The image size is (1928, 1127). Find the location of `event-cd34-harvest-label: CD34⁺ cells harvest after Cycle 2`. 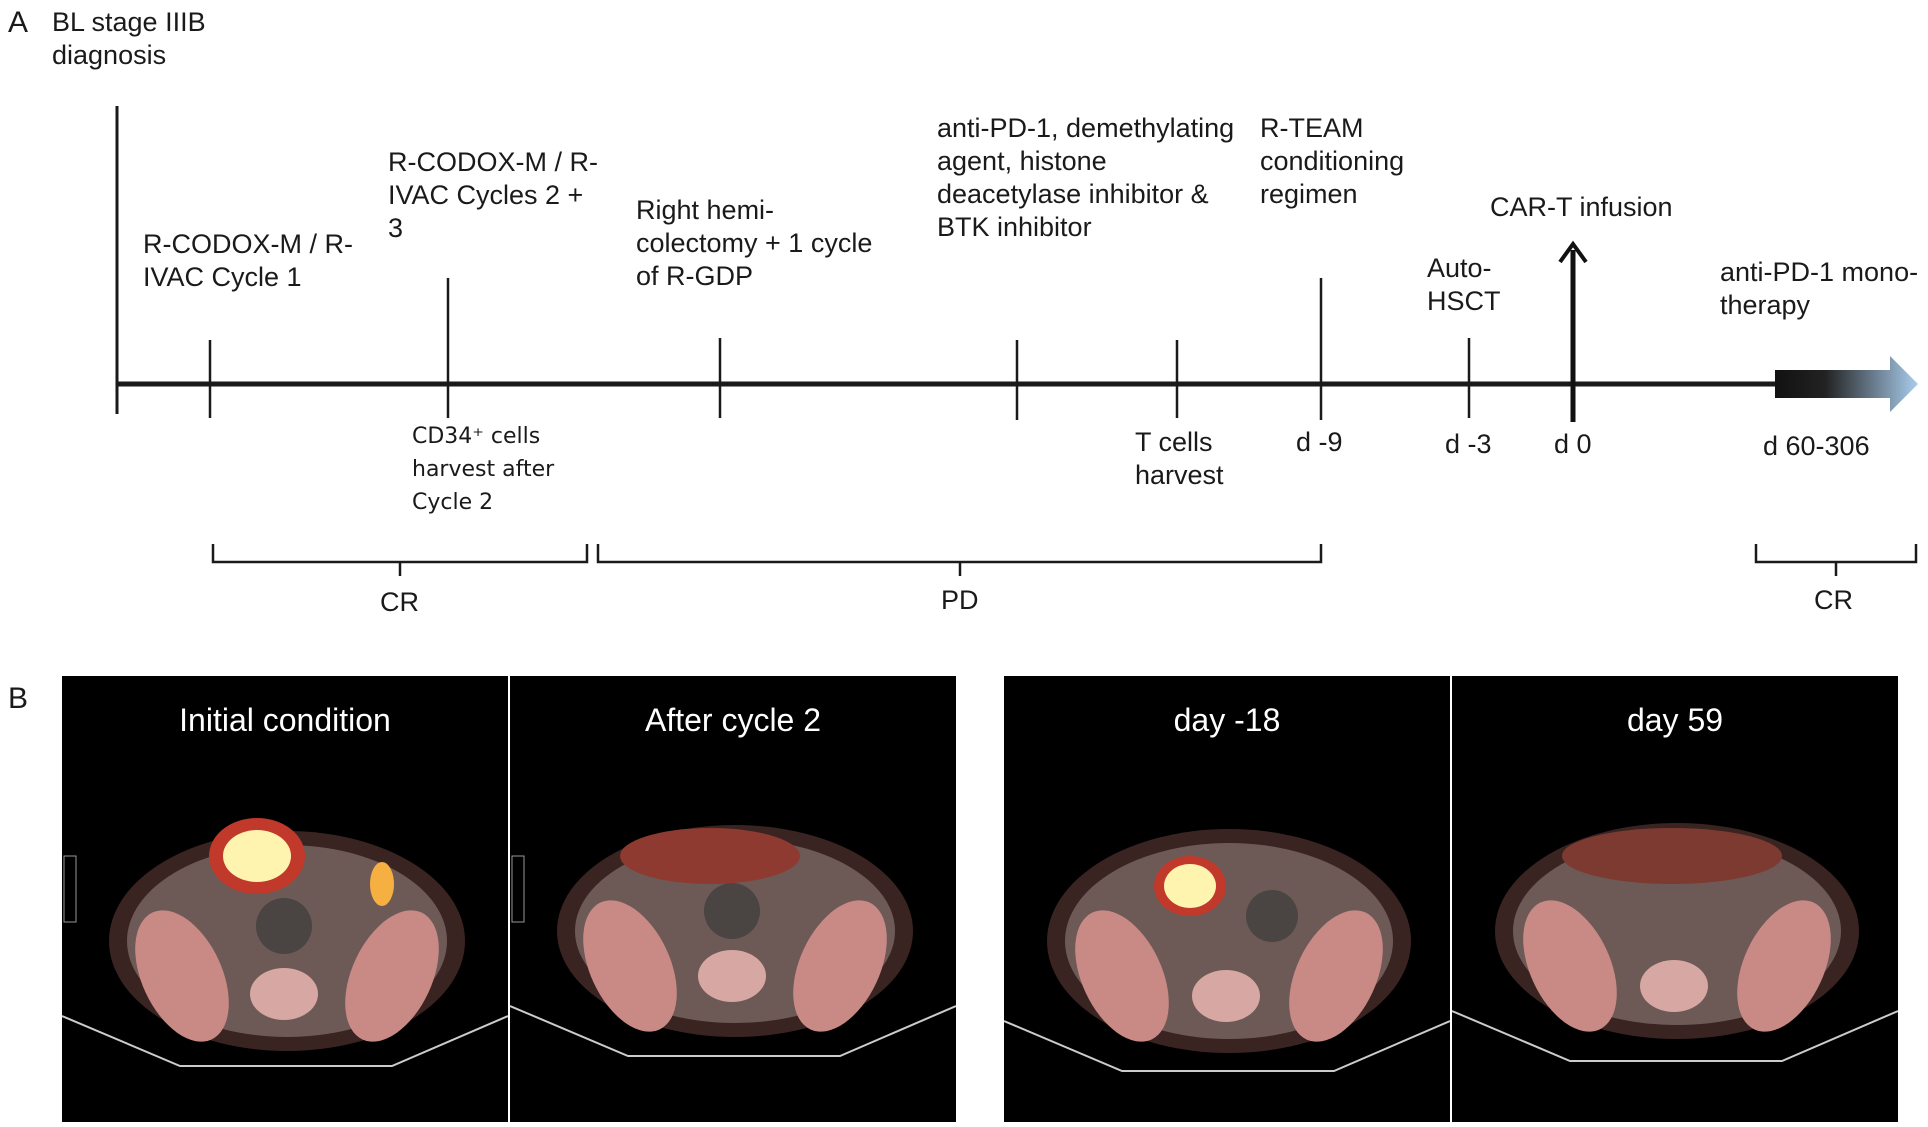

event-cd34-harvest-label: CD34⁺ cells harvest after Cycle 2 is located at coordinates (483, 469).